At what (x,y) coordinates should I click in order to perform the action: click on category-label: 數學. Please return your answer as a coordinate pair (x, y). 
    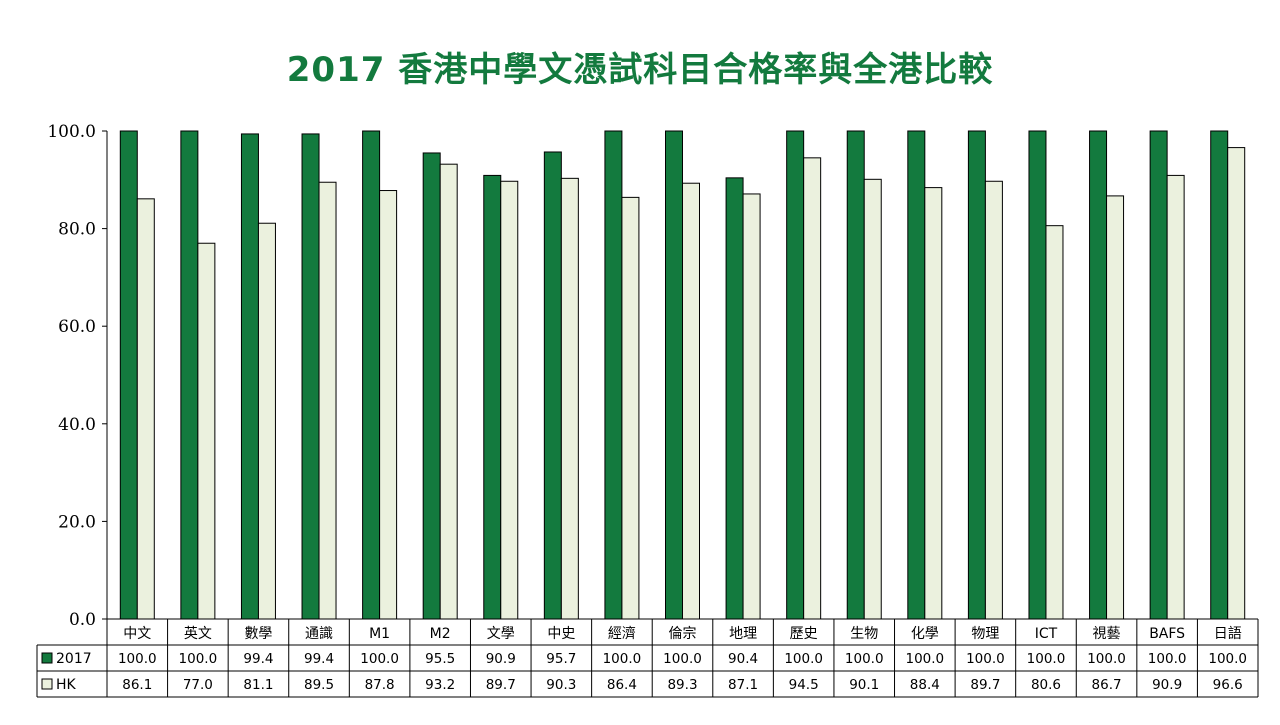
    Looking at the image, I should click on (258, 634).